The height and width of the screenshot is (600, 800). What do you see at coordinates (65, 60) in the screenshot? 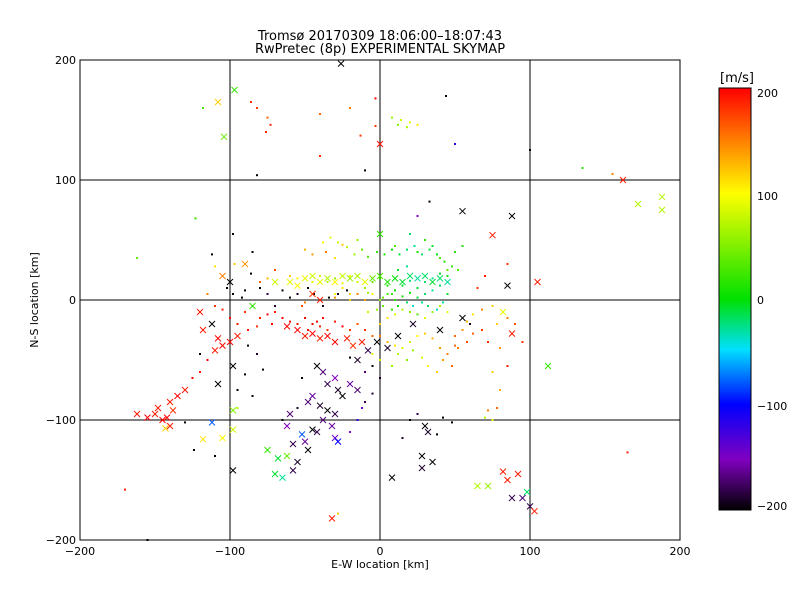
I see `y-tick-label: 200` at bounding box center [65, 60].